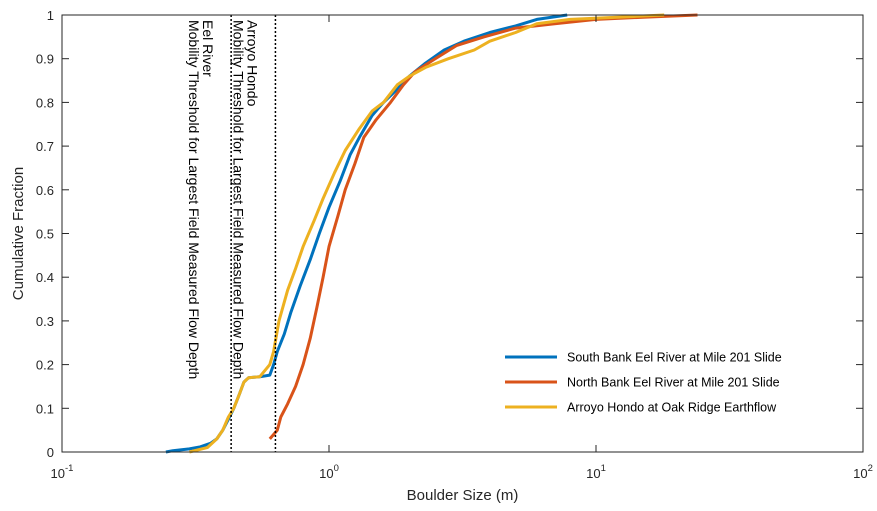 The image size is (877, 511). Describe the element at coordinates (45, 190) in the screenshot. I see `y-tick-label-7: 0.6` at that location.